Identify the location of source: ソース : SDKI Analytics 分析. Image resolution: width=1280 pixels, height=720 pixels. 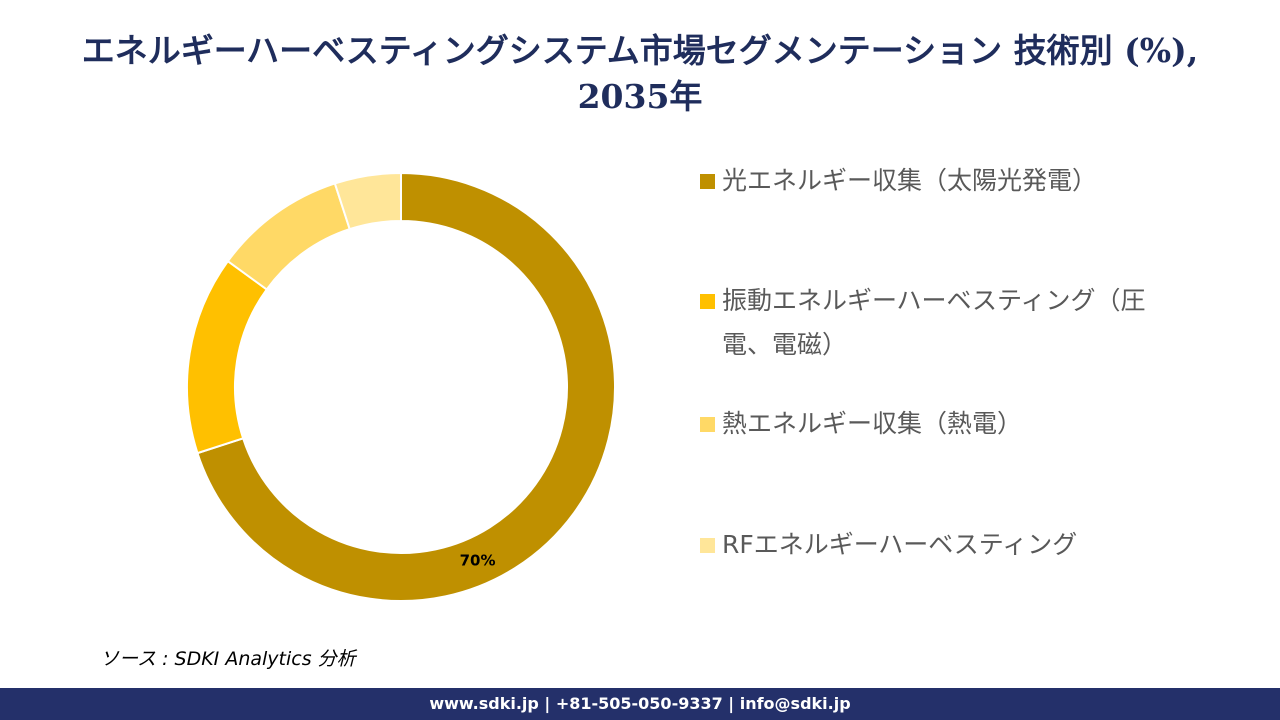
(228, 659).